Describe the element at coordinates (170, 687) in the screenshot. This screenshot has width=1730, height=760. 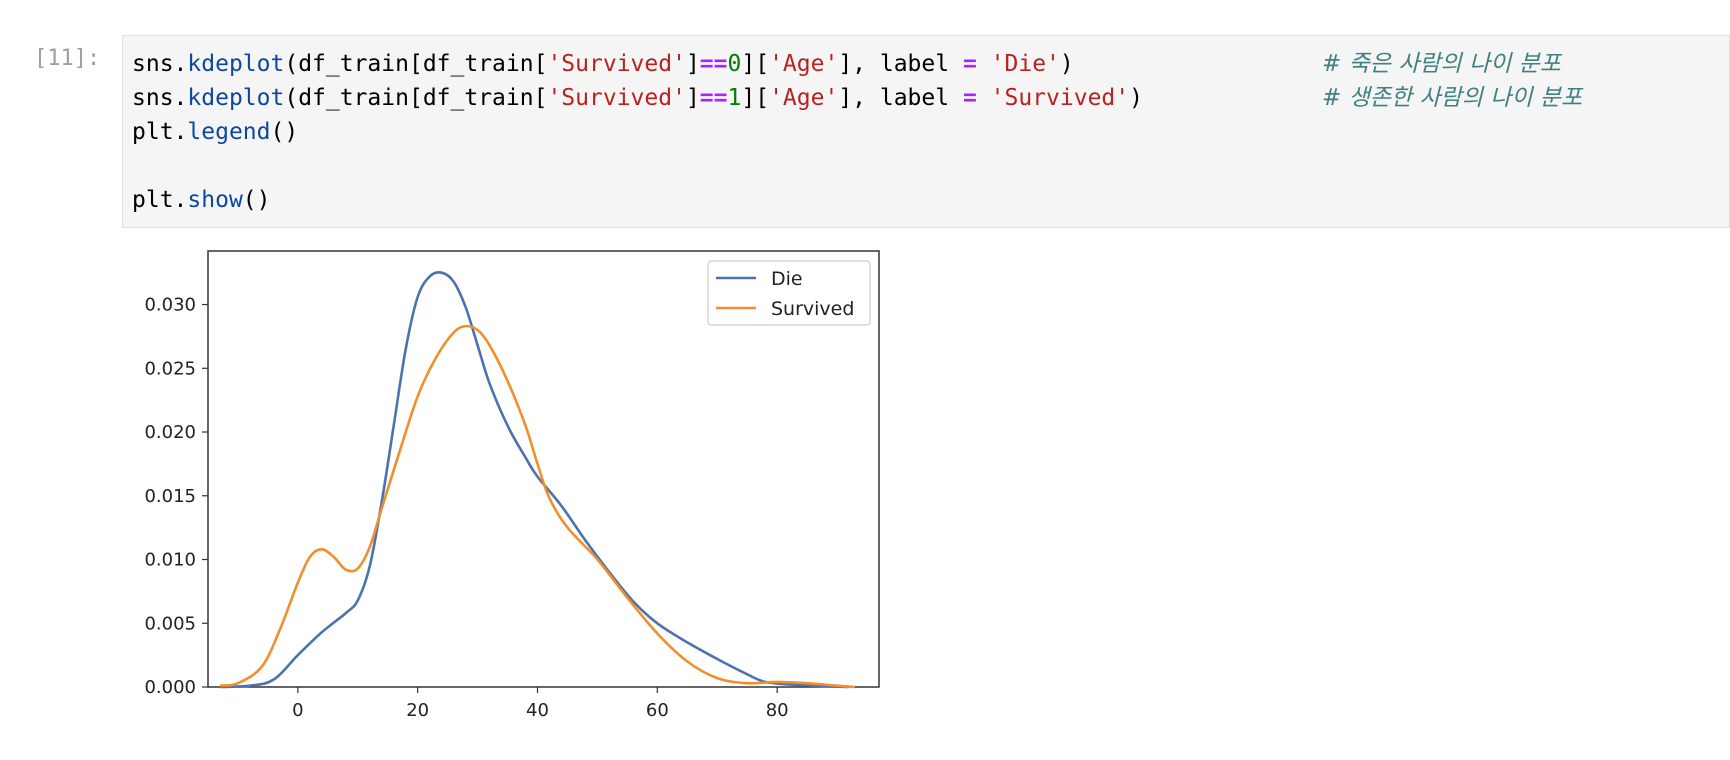
I see `y-tick-label: 0.000` at that location.